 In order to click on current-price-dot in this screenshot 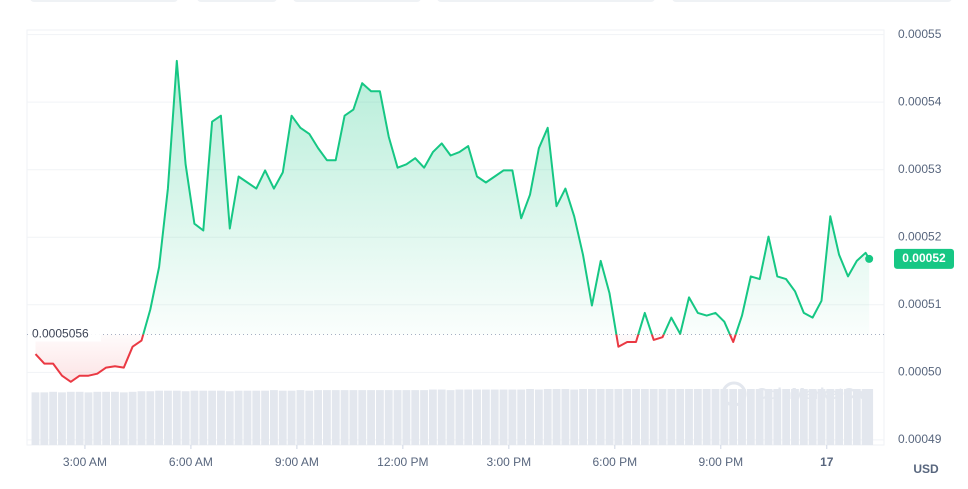, I will do `click(869, 258)`.